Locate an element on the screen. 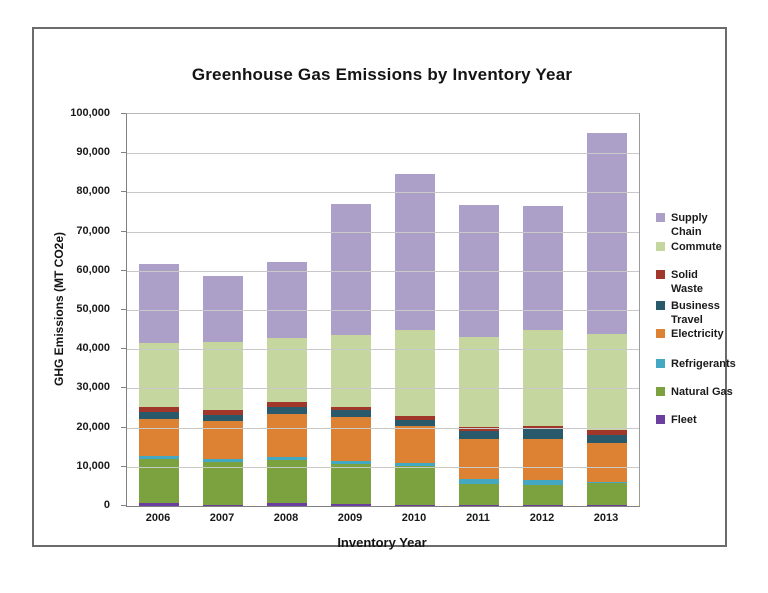  legend-item-solid-waste: Solid Waste is located at coordinates (679, 282).